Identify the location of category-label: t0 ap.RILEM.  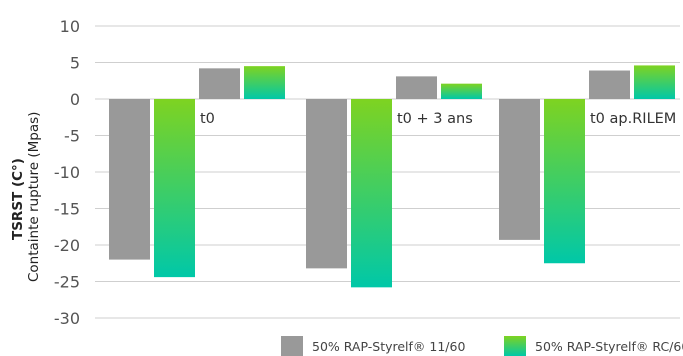
(633, 119).